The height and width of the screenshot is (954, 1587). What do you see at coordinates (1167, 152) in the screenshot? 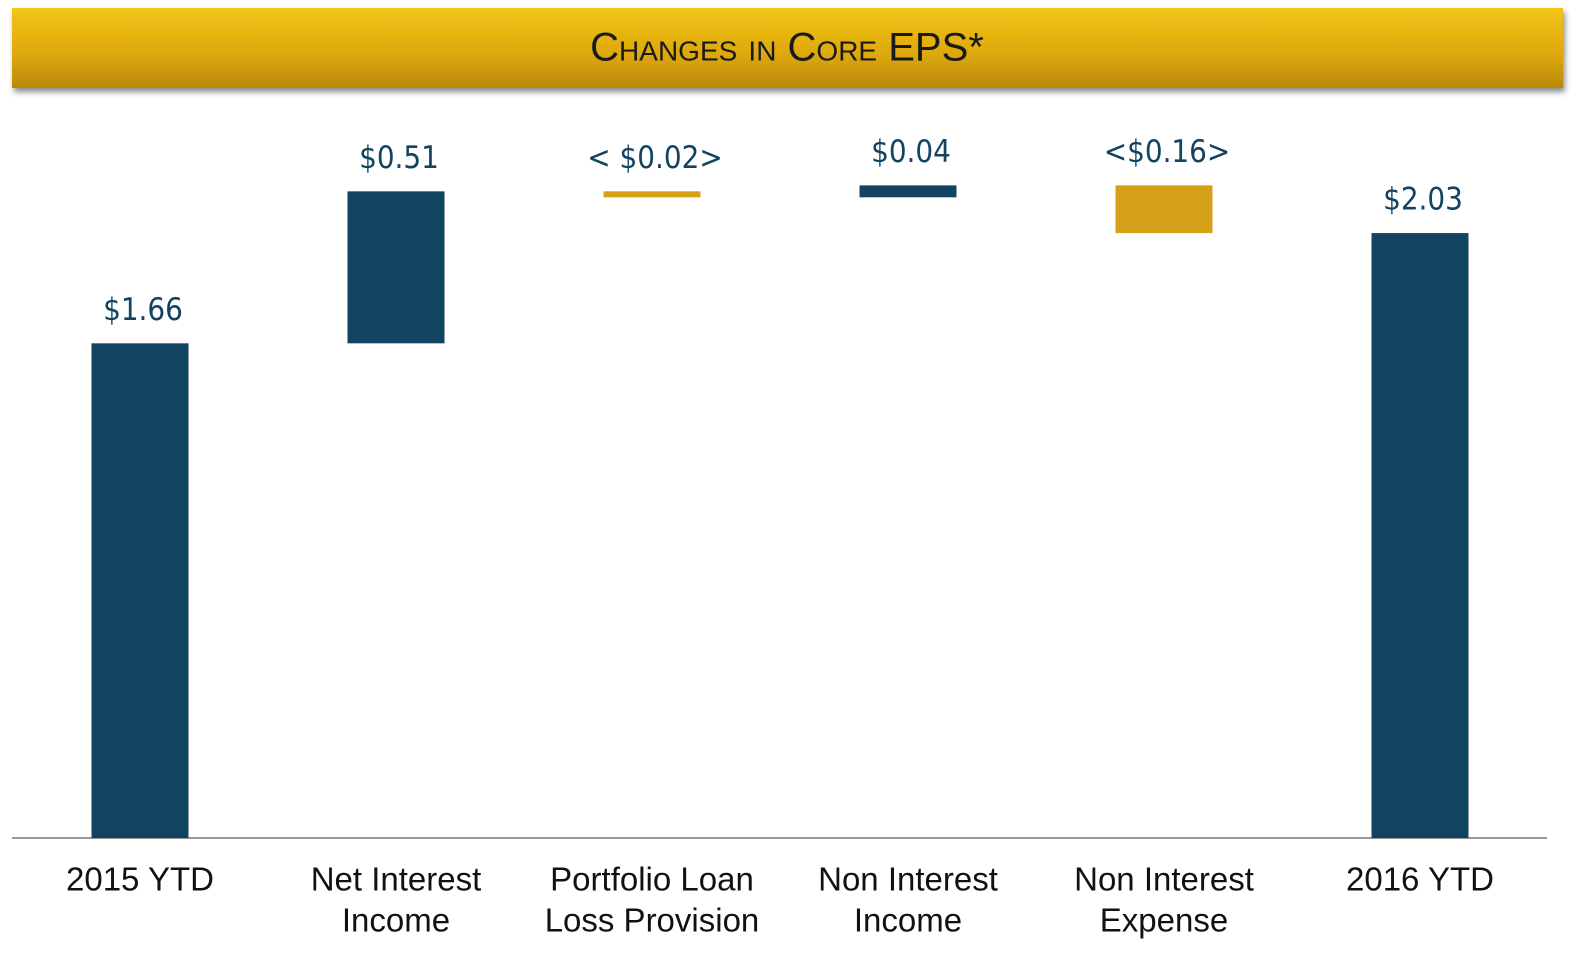
I see `value-label: <$0.16>` at bounding box center [1167, 152].